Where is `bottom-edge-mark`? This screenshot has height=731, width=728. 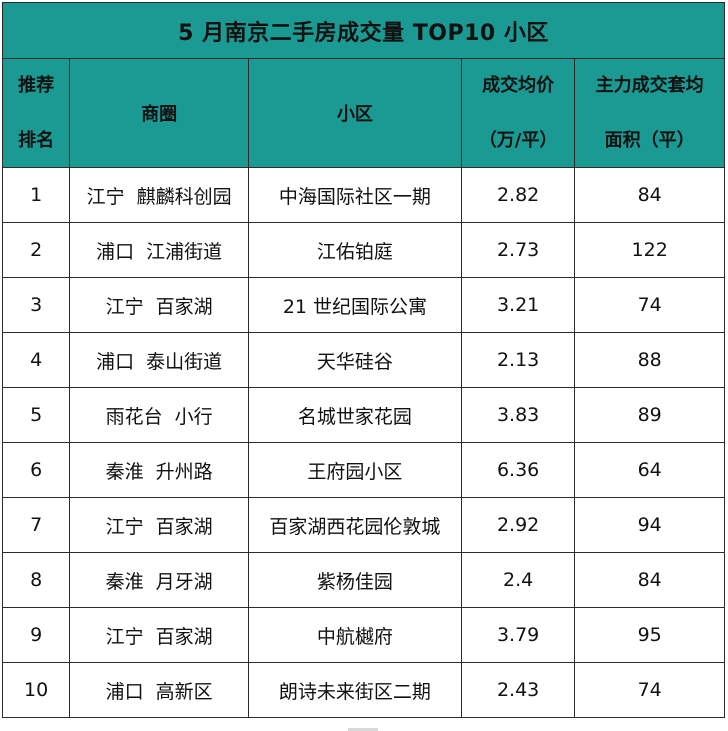 bottom-edge-mark is located at coordinates (363, 729).